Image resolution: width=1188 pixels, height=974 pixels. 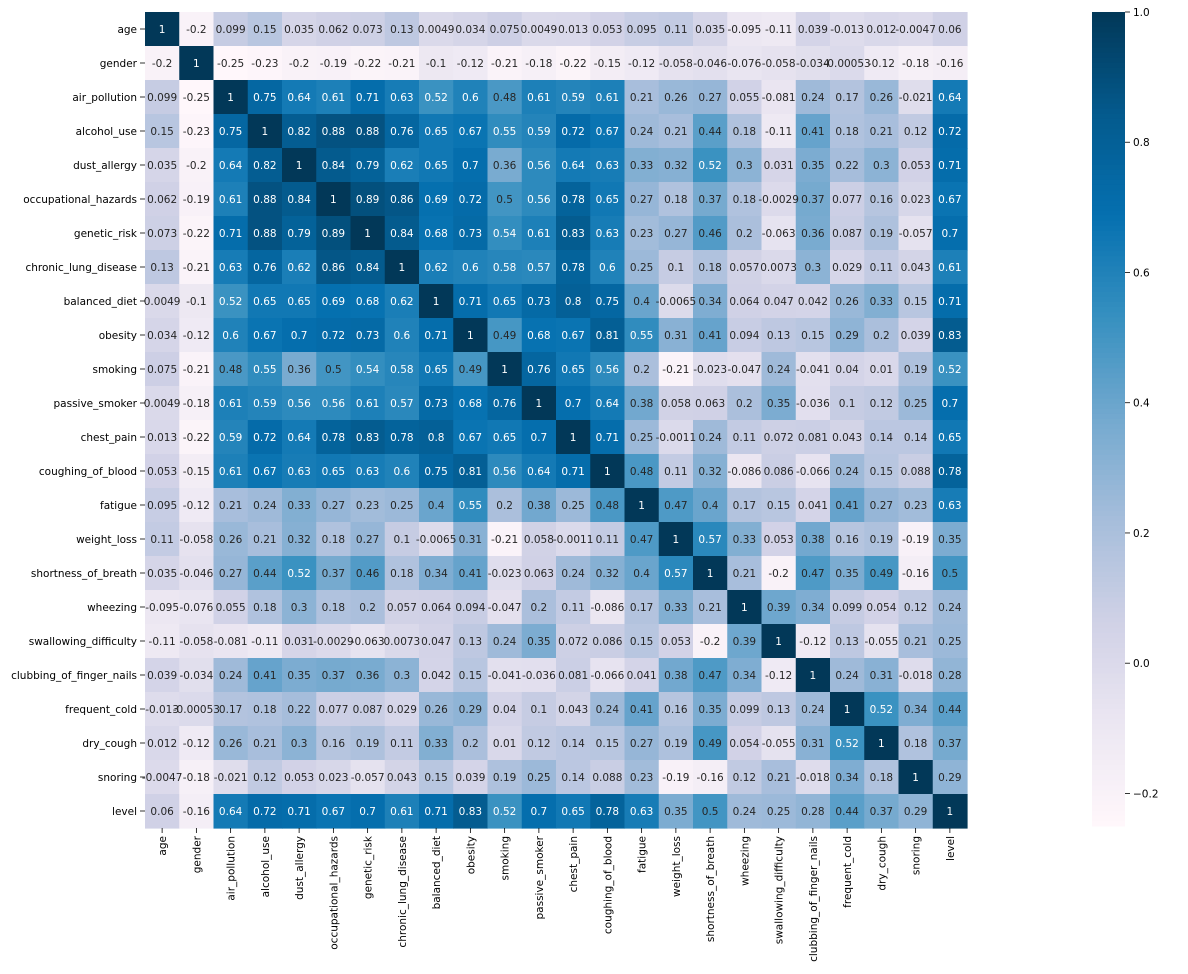 What do you see at coordinates (778, 30) in the screenshot?
I see `cell-annotation: -0.11` at bounding box center [778, 30].